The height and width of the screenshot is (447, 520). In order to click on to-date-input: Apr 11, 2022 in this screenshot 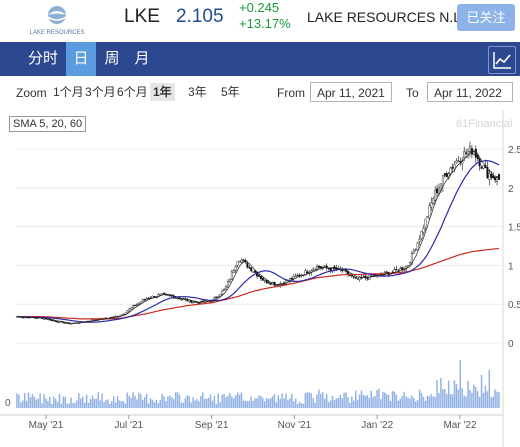, I will do `click(470, 92)`.